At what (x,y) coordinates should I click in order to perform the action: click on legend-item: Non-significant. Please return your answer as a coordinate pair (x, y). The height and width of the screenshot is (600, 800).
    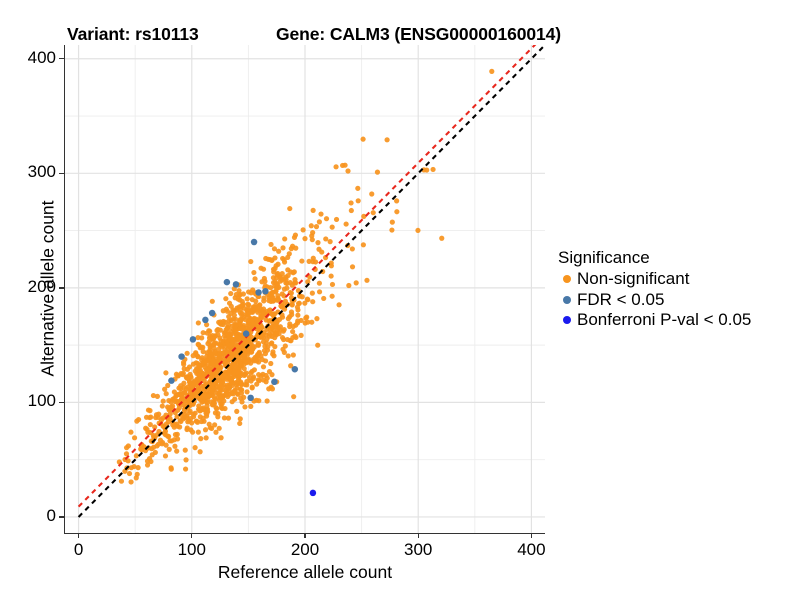
    Looking at the image, I should click on (678, 279).